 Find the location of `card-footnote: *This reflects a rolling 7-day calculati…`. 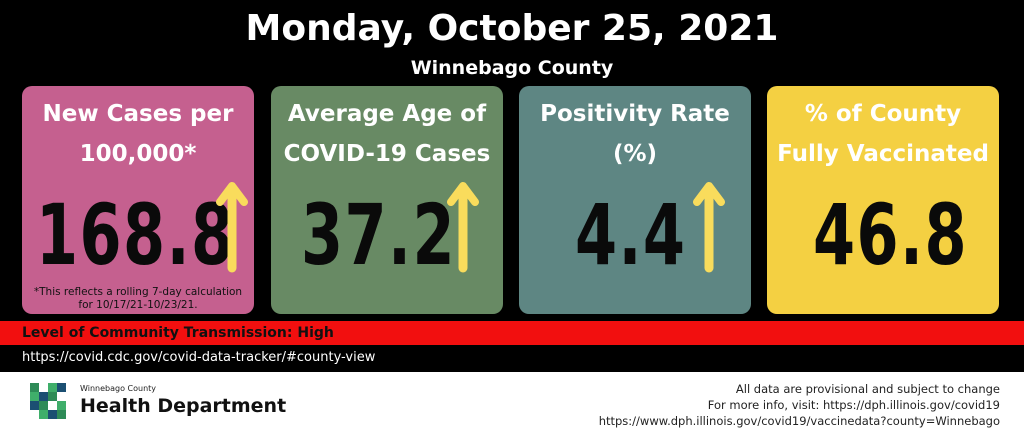

card-footnote: *This reflects a rolling 7-day calculati… is located at coordinates (138, 298).